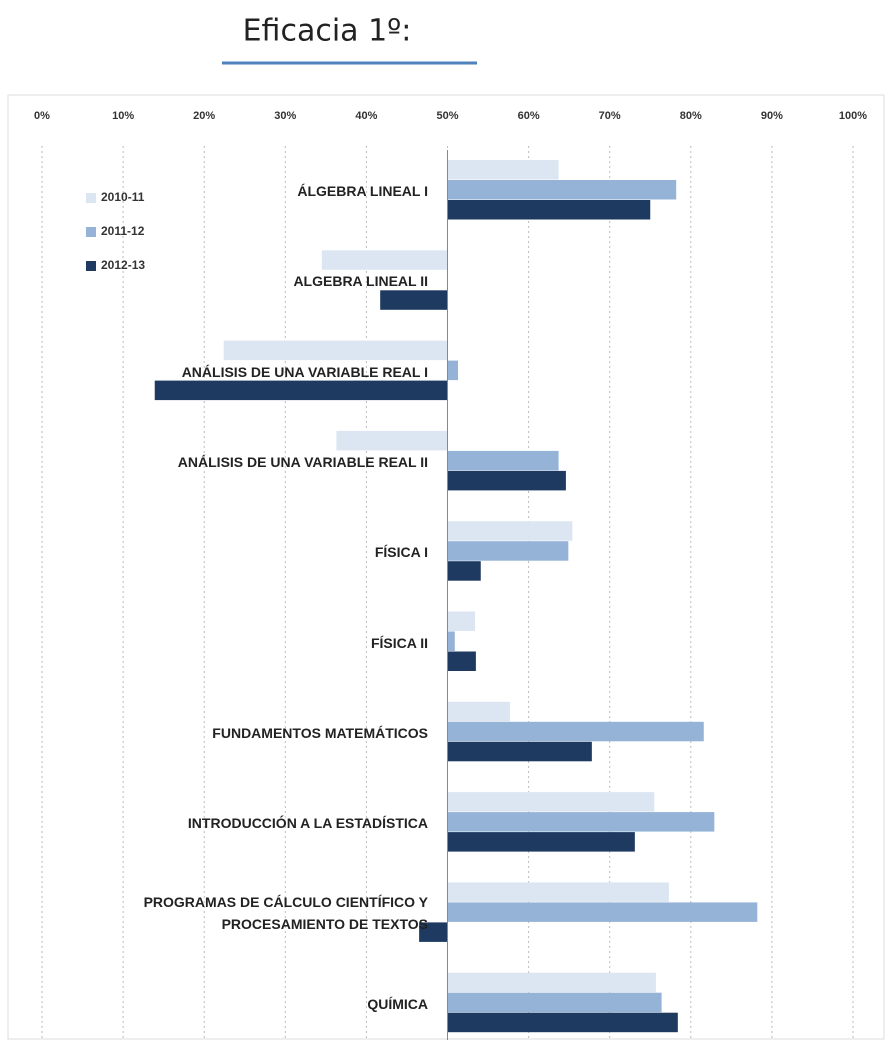  Describe the element at coordinates (123, 116) in the screenshot. I see `x-tick-label: 10%` at that location.